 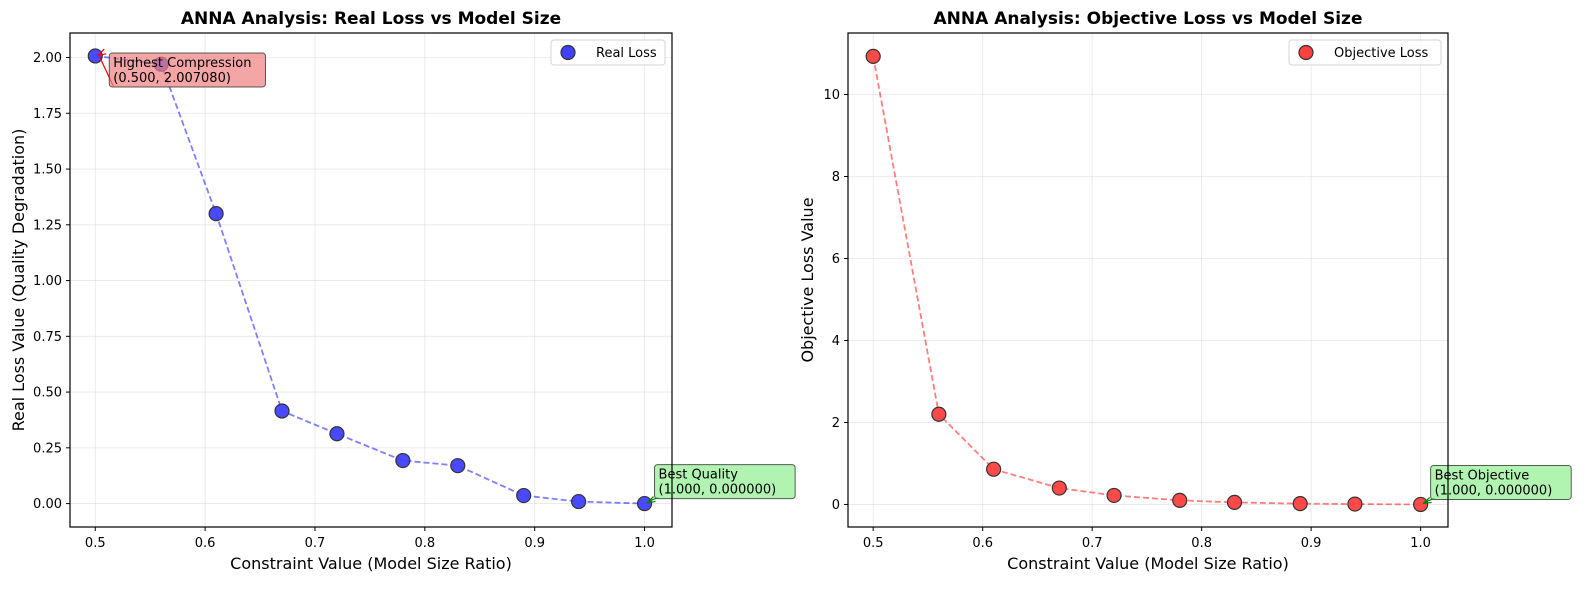 I want to click on y-tick-label: 1.75, so click(x=47, y=114).